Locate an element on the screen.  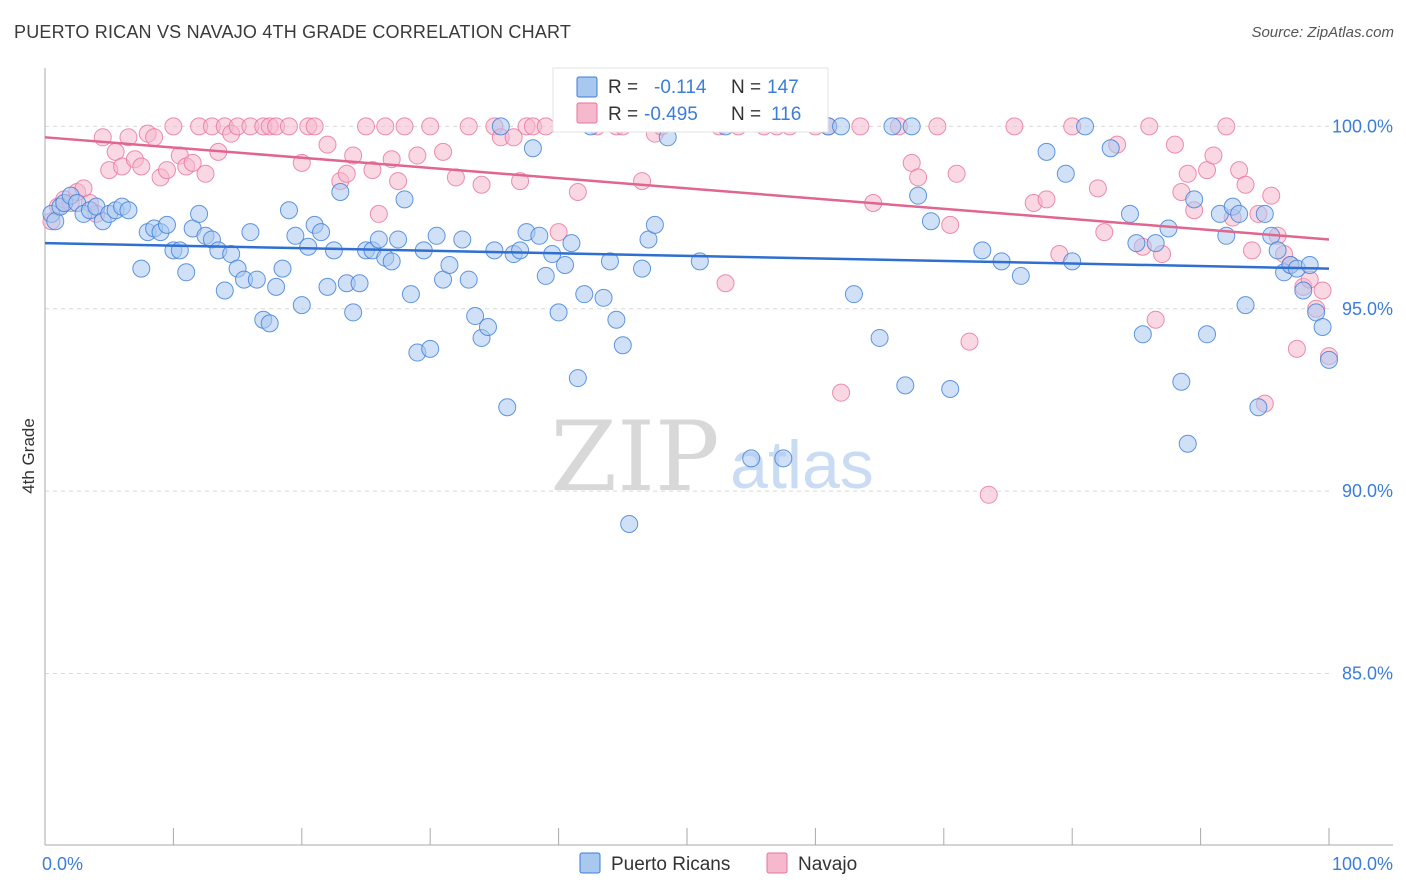
legend-swatch-puerto-ricans is located at coordinates (590, 863).